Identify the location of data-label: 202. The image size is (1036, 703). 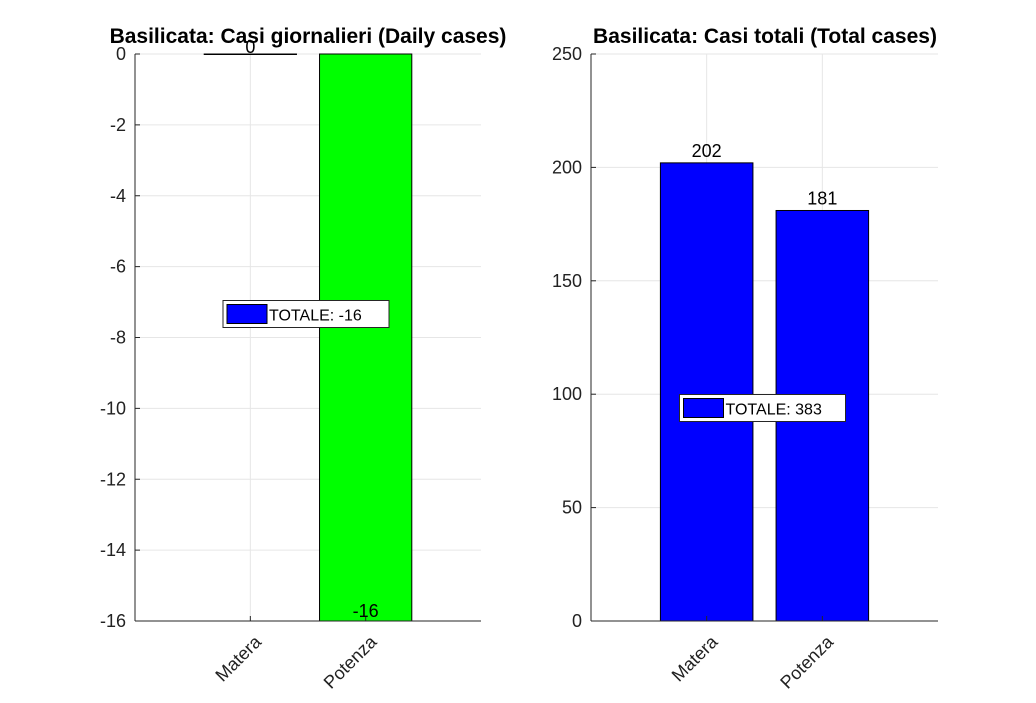
(707, 151).